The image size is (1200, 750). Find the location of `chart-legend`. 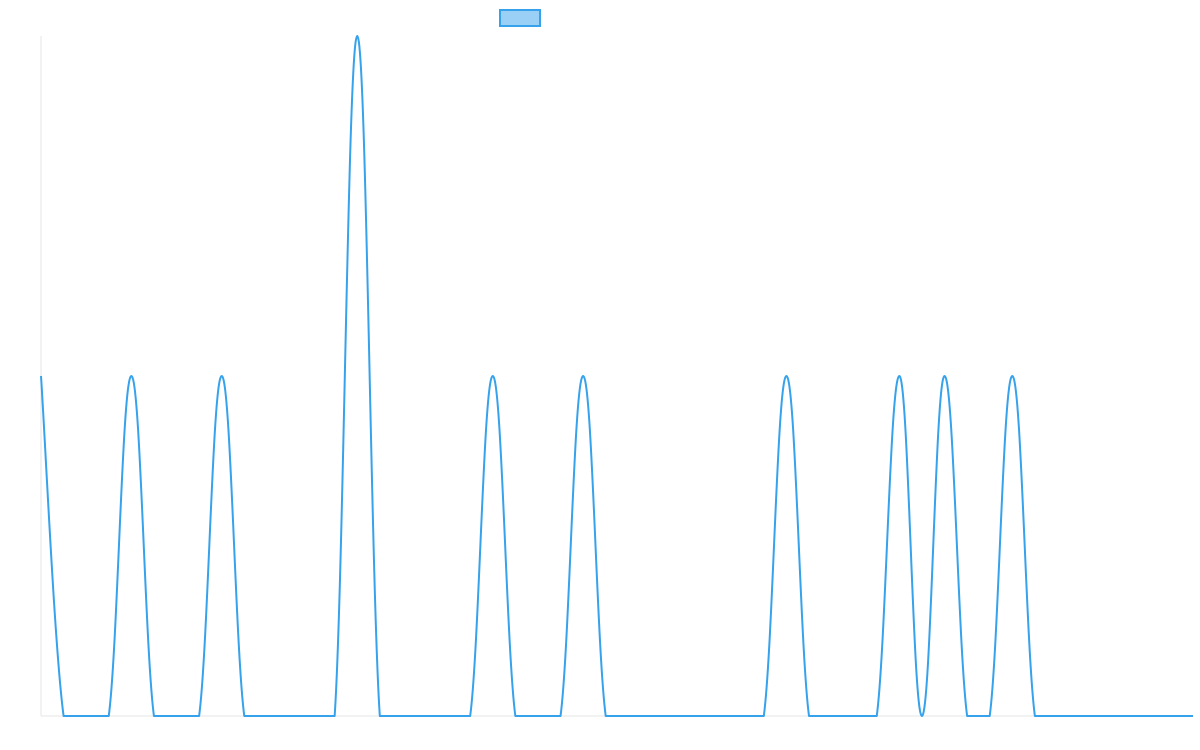

chart-legend is located at coordinates (520, 18).